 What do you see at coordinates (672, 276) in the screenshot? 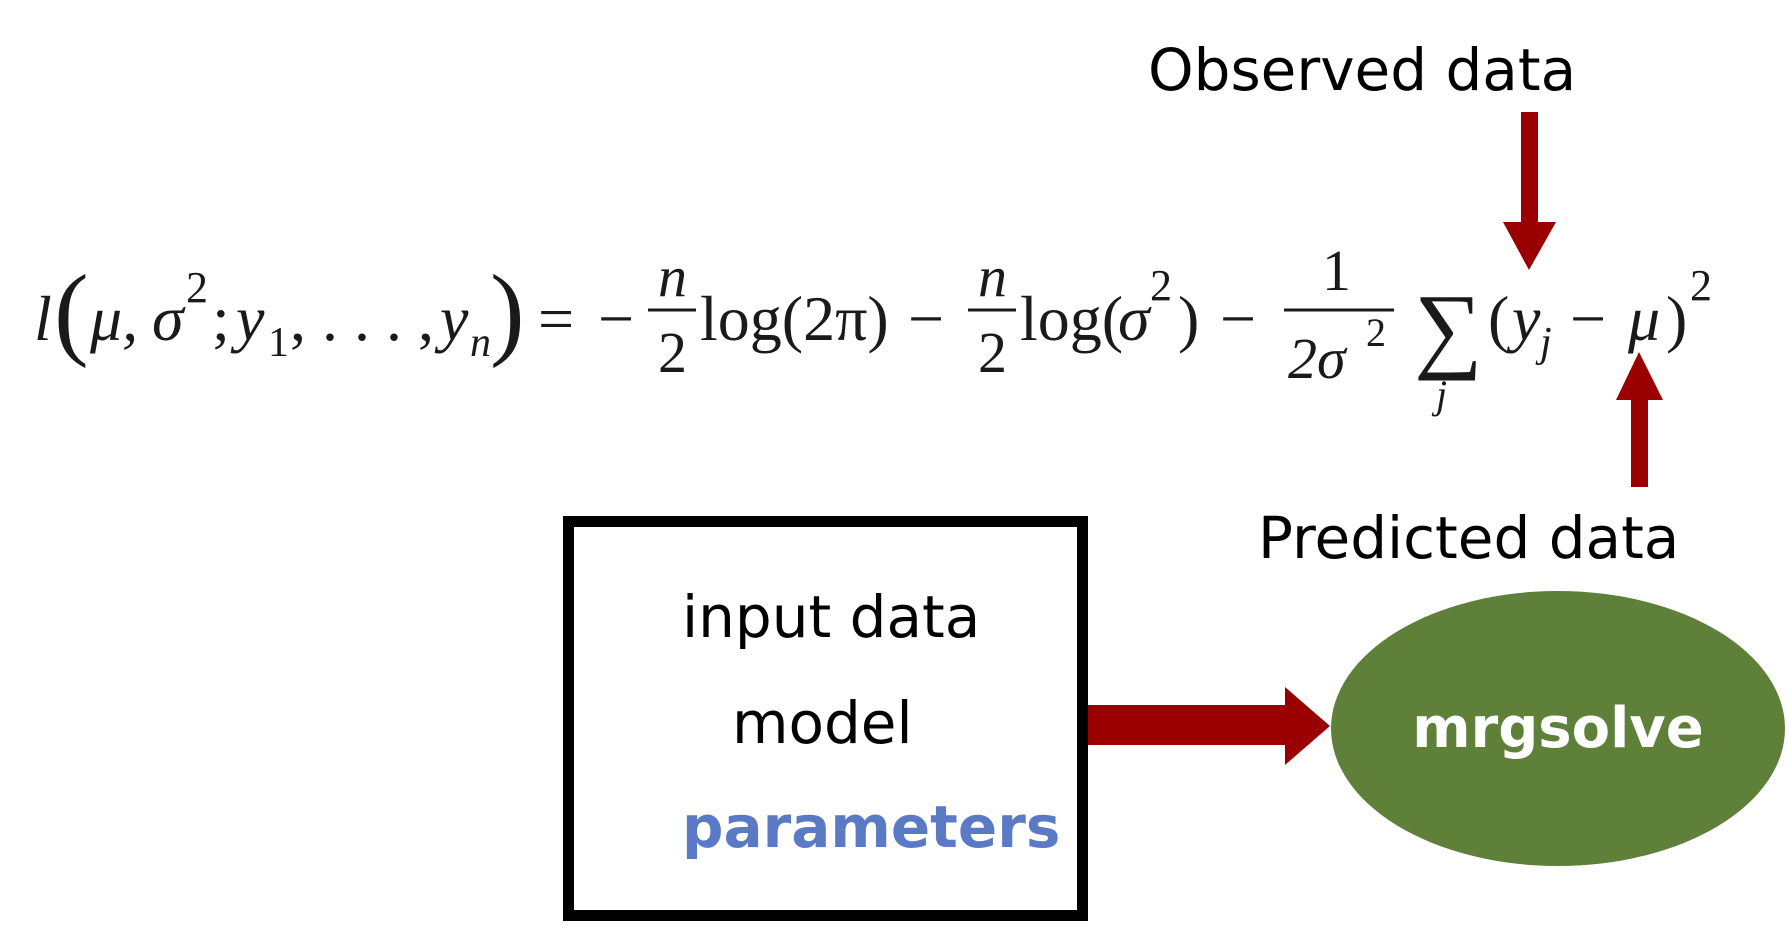
I see `eq-term1-num: n` at bounding box center [672, 276].